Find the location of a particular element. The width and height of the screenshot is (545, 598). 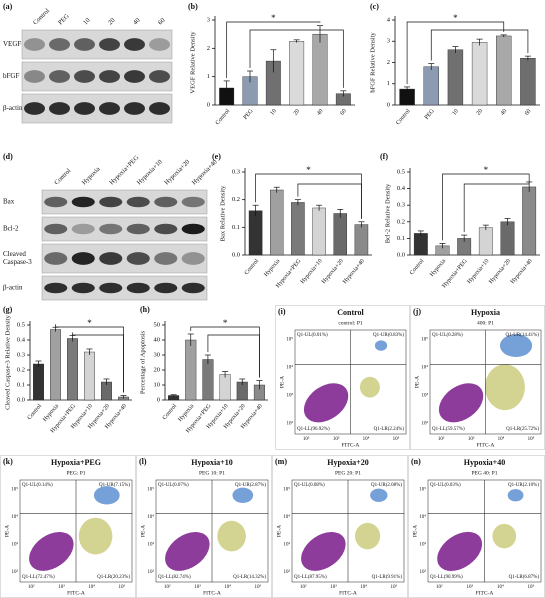

y-tick-label: 0.0 is located at coordinates (401, 254).